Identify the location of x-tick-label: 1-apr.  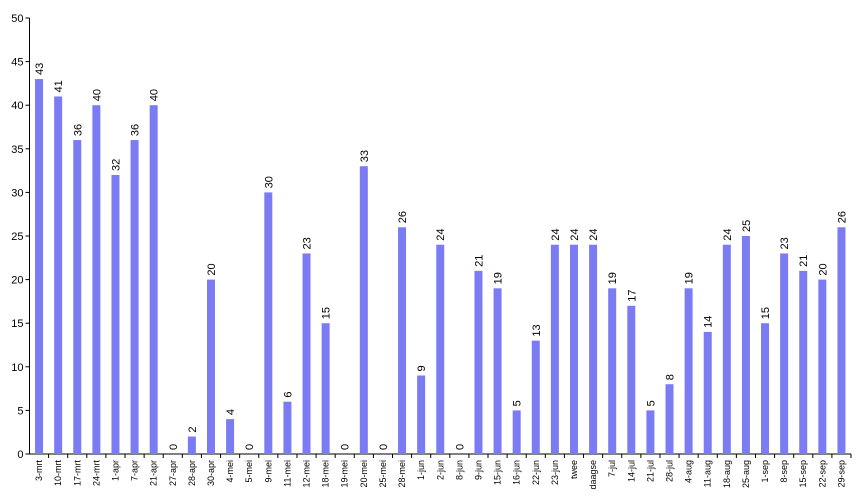
(115, 470).